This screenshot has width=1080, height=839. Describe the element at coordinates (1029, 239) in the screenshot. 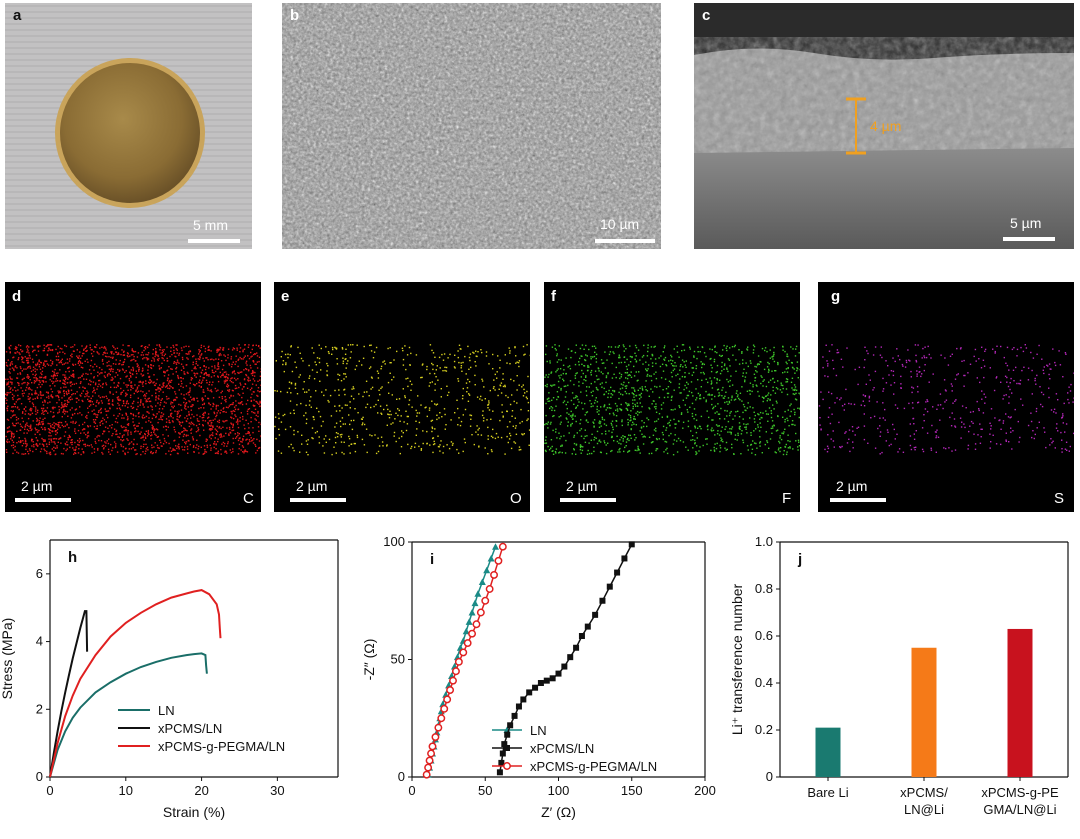

I see `scale-bar-c` at that location.